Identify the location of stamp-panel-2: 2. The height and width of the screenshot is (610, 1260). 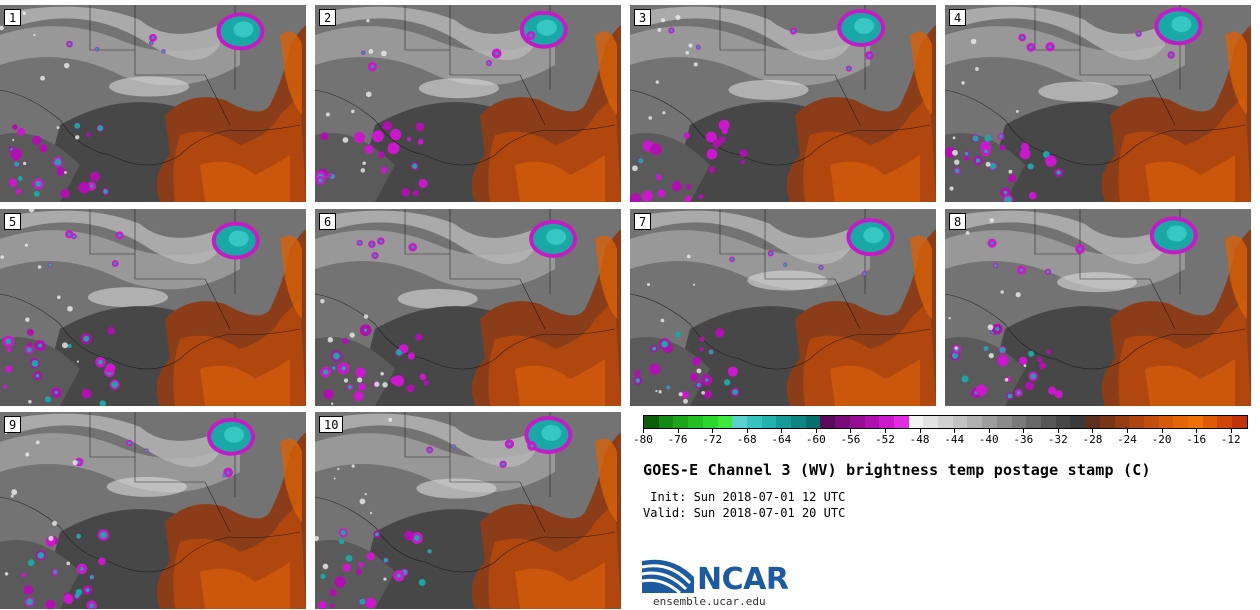
(468, 103).